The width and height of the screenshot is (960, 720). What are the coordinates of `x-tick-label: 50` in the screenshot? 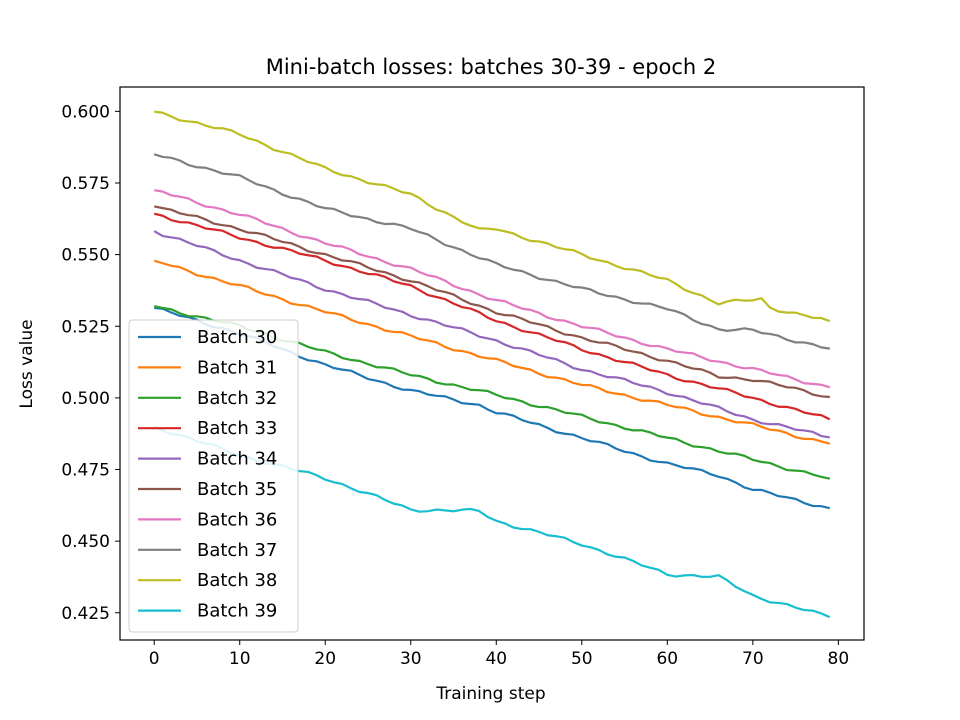 It's located at (582, 659).